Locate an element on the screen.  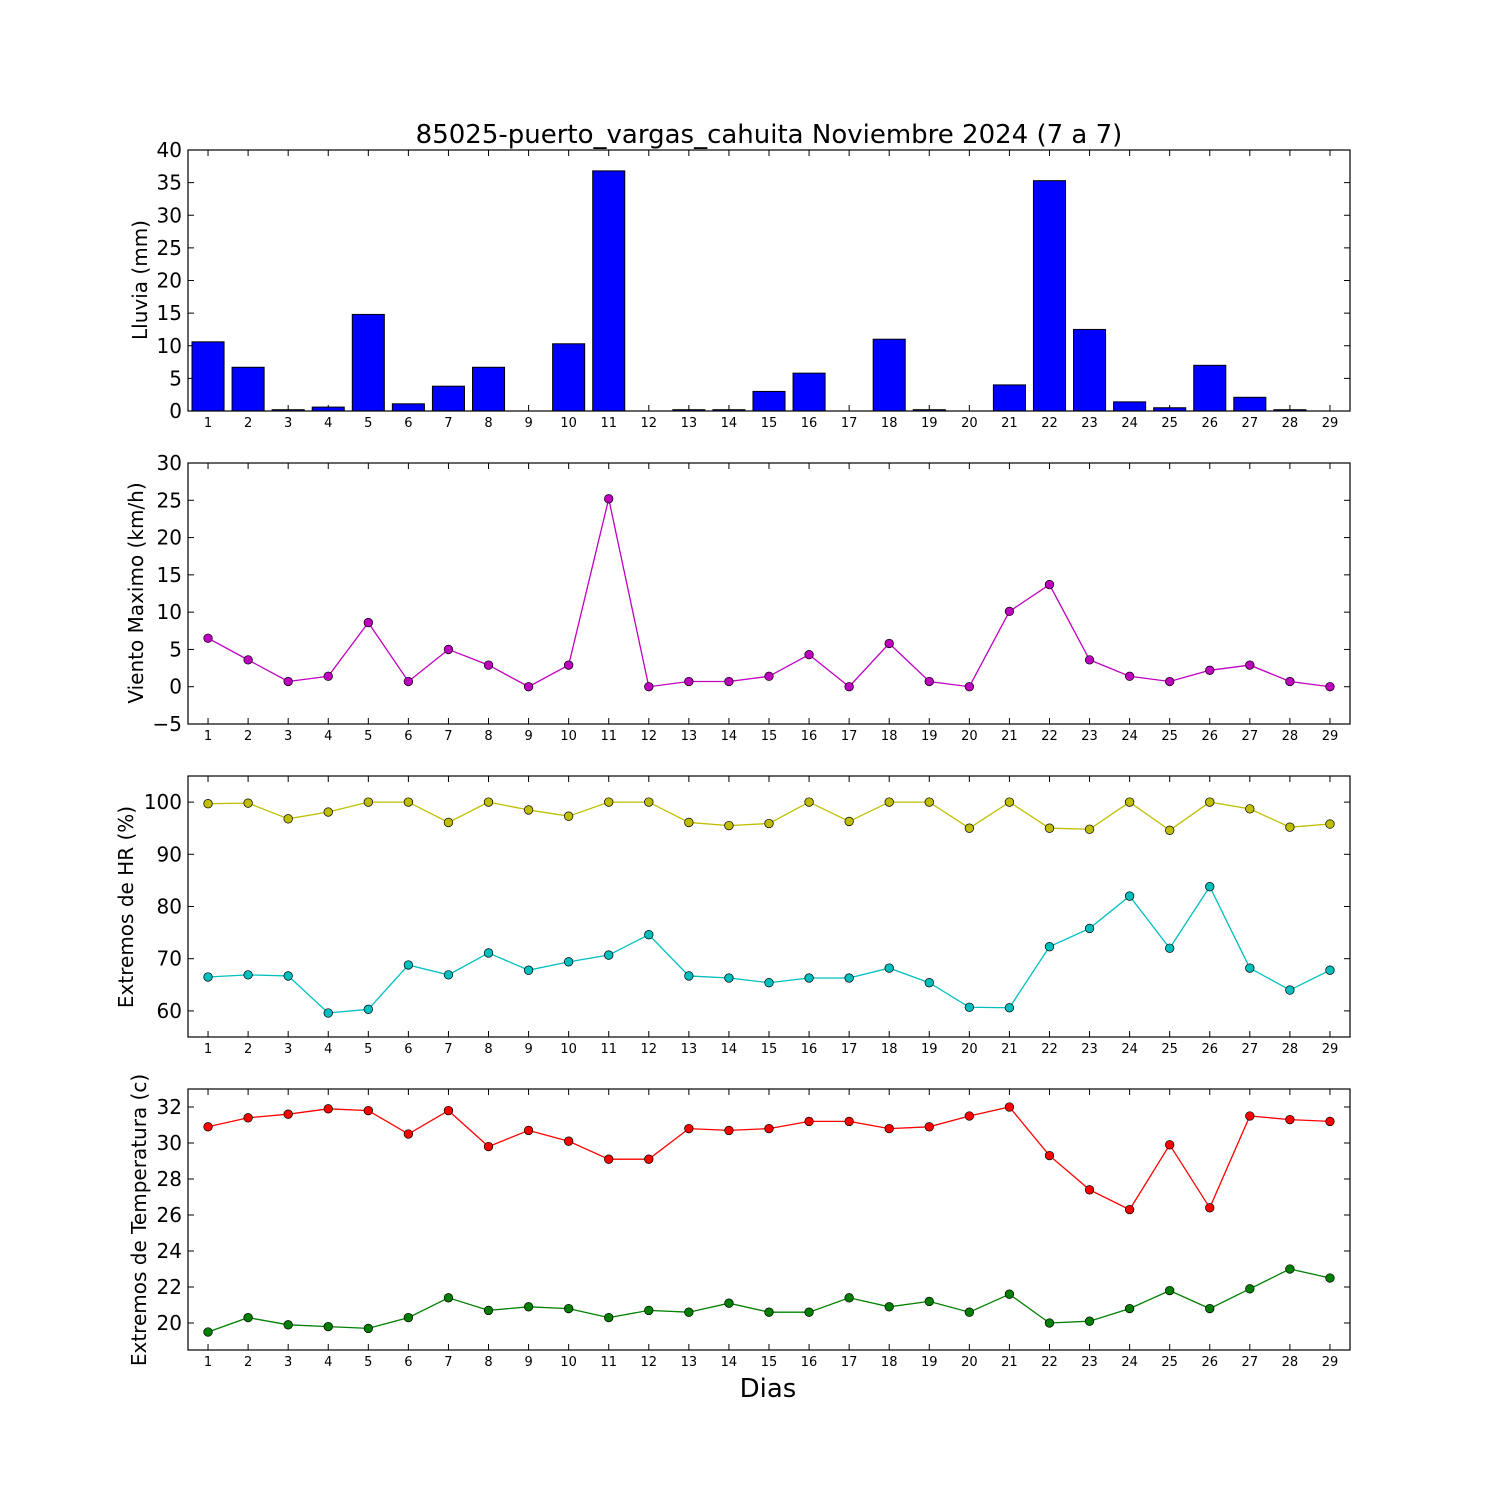
plot-frame is located at coordinates (769, 280).